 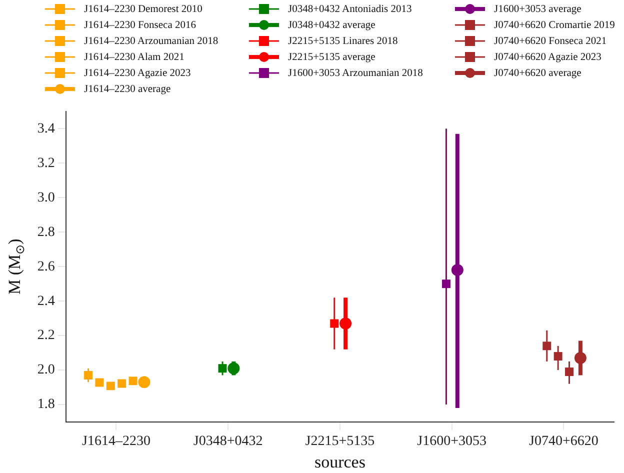 What do you see at coordinates (343, 41) in the screenshot?
I see `legend-label: J2215+5135 Linares 2018` at bounding box center [343, 41].